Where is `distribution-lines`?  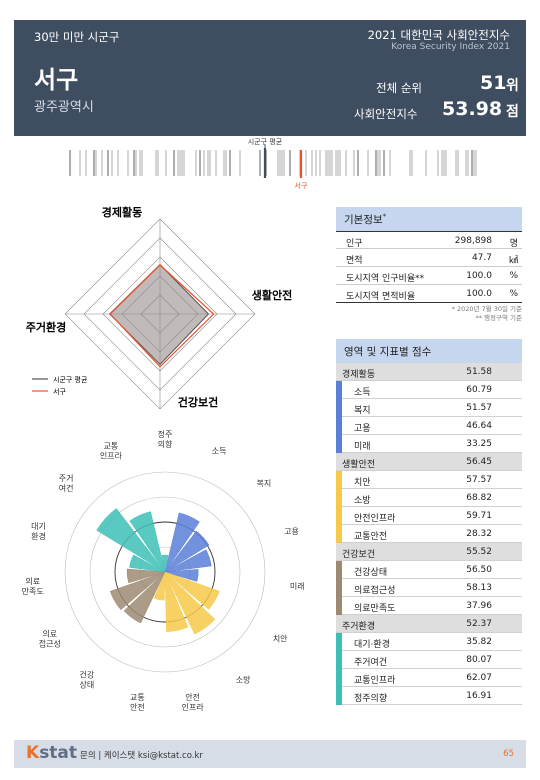 distribution-lines is located at coordinates (273, 163).